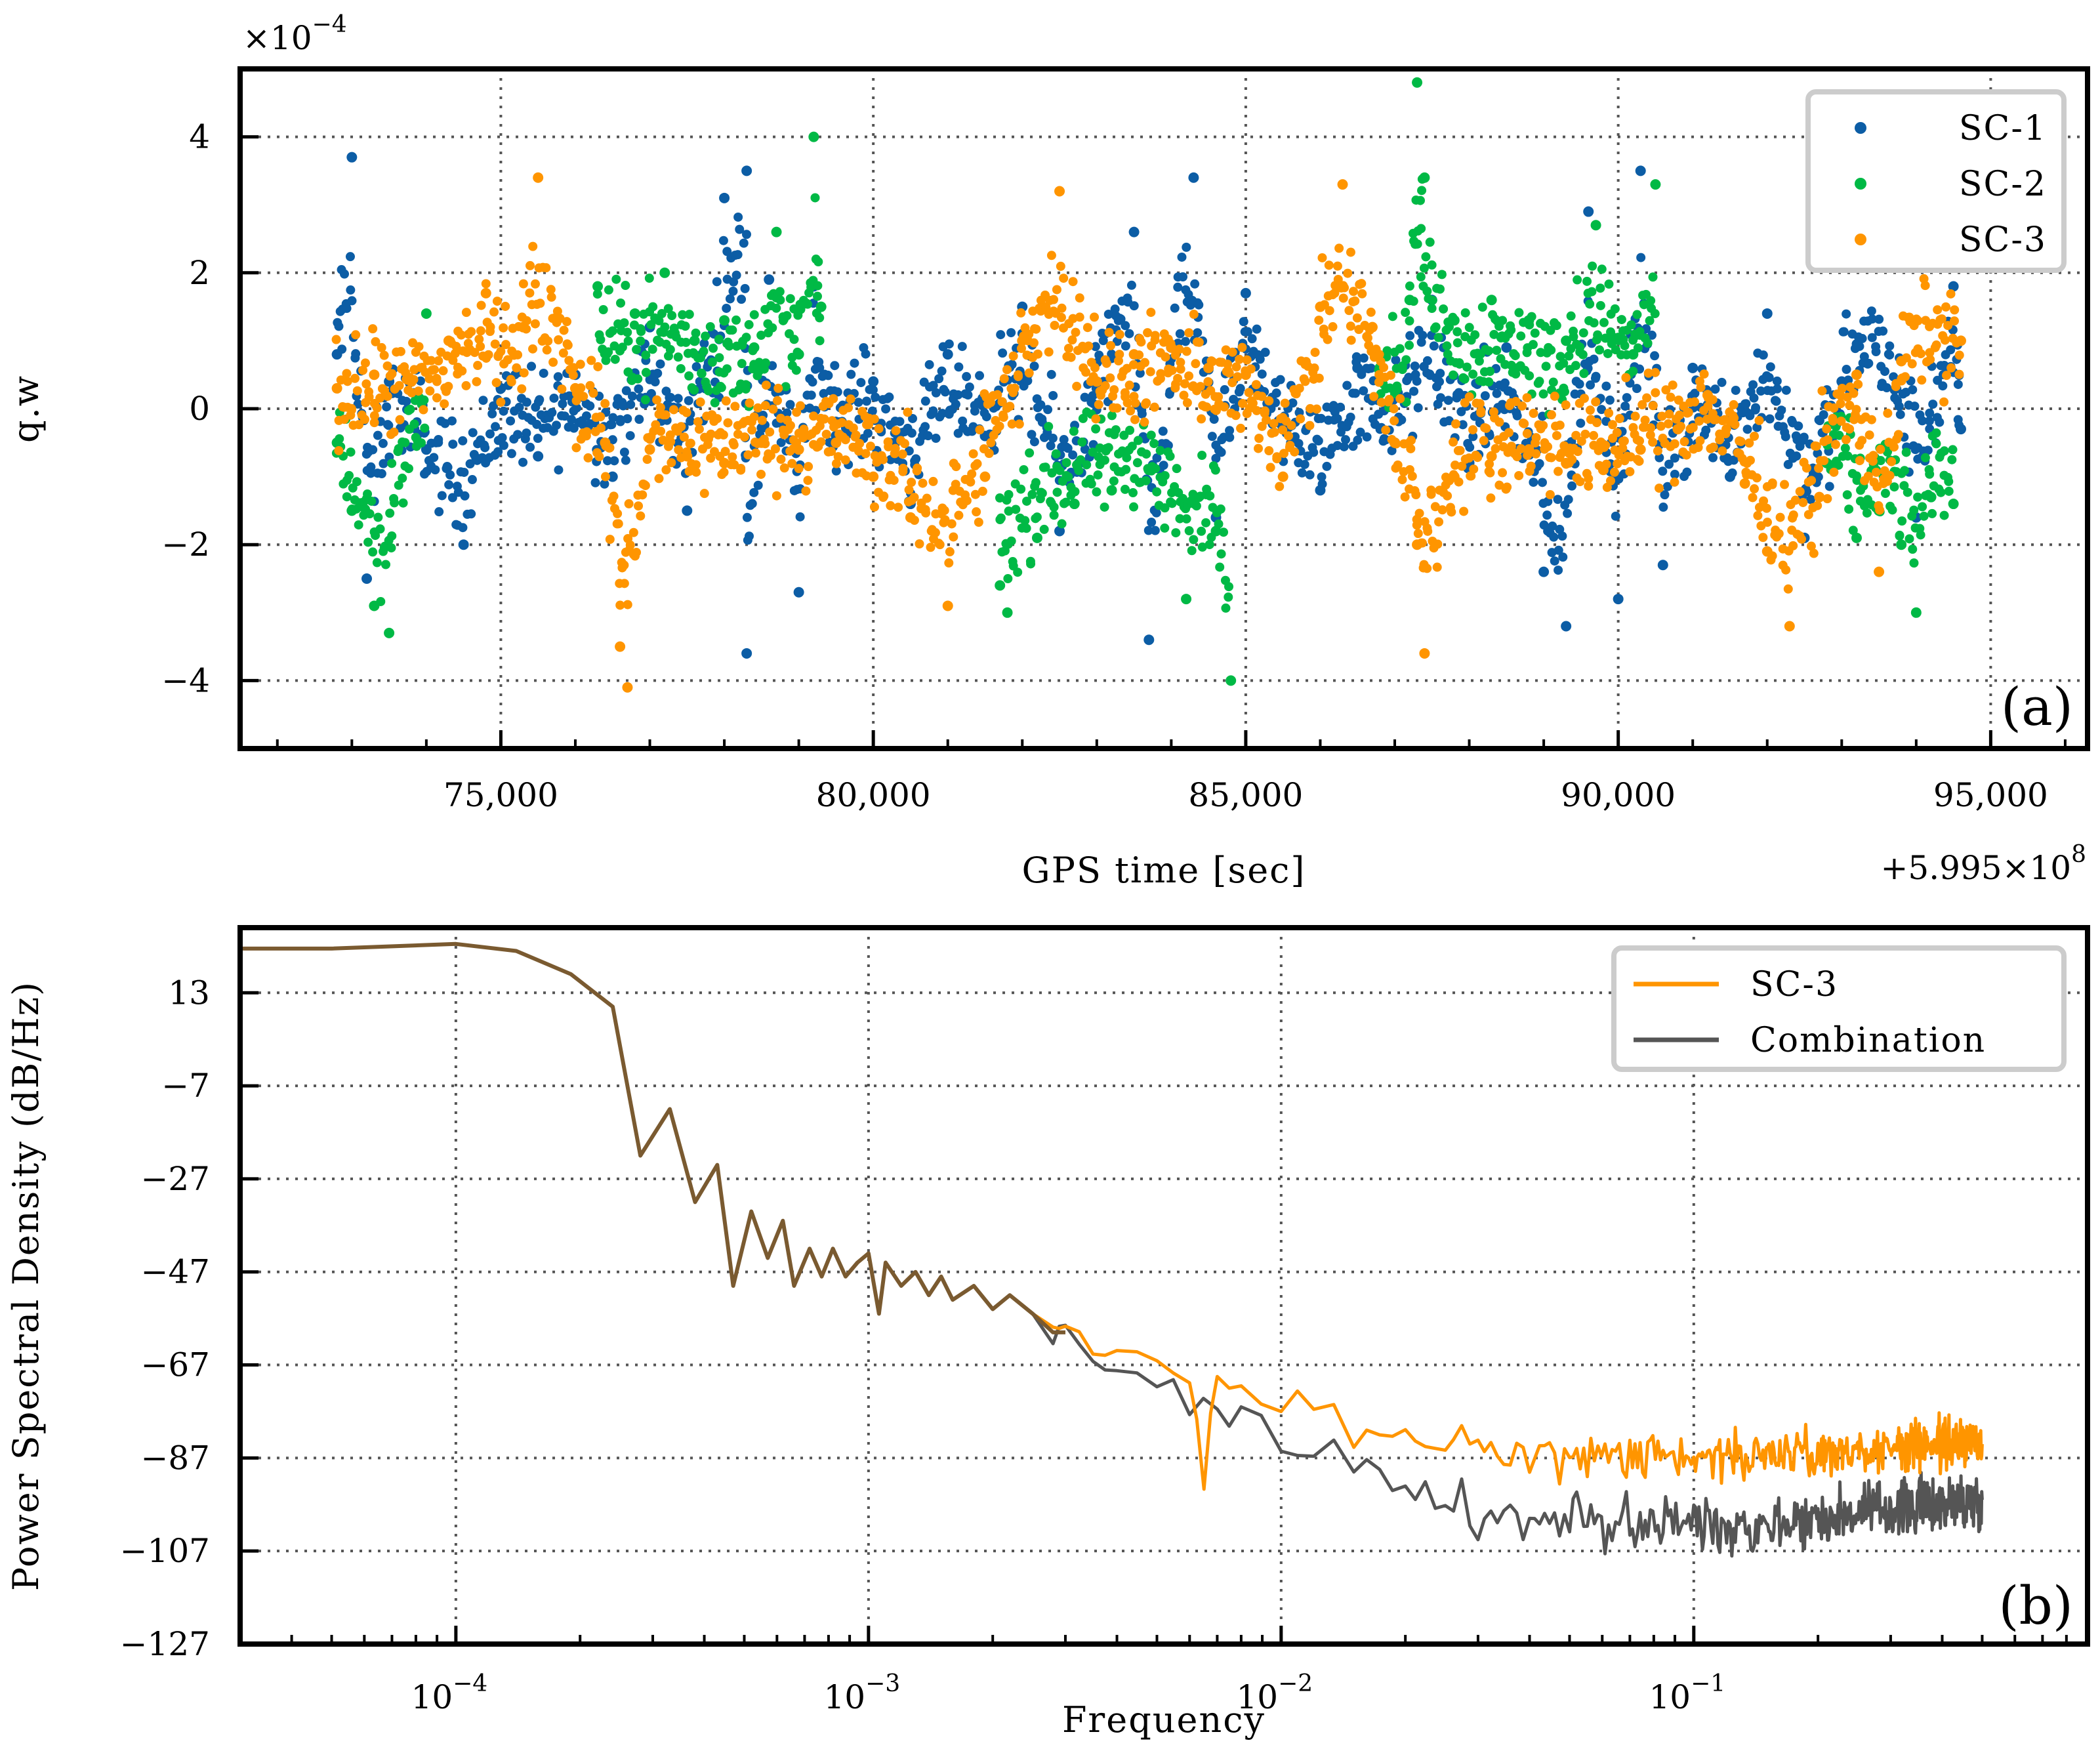  Describe the element at coordinates (330, 24) in the screenshot. I see `y-scale-exponent: −4` at that location.